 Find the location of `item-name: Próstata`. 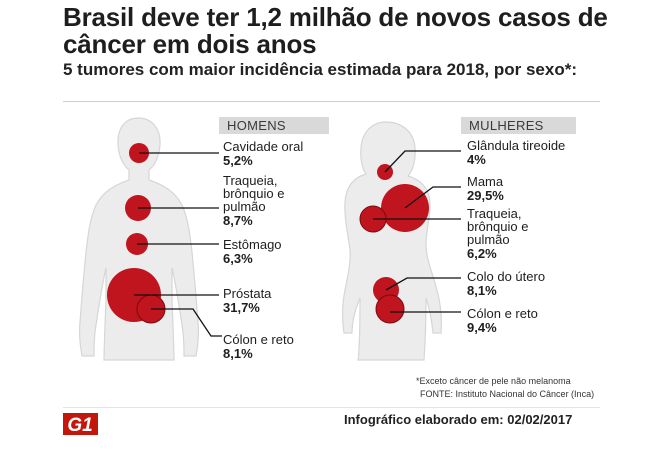

item-name: Próstata is located at coordinates (247, 293).